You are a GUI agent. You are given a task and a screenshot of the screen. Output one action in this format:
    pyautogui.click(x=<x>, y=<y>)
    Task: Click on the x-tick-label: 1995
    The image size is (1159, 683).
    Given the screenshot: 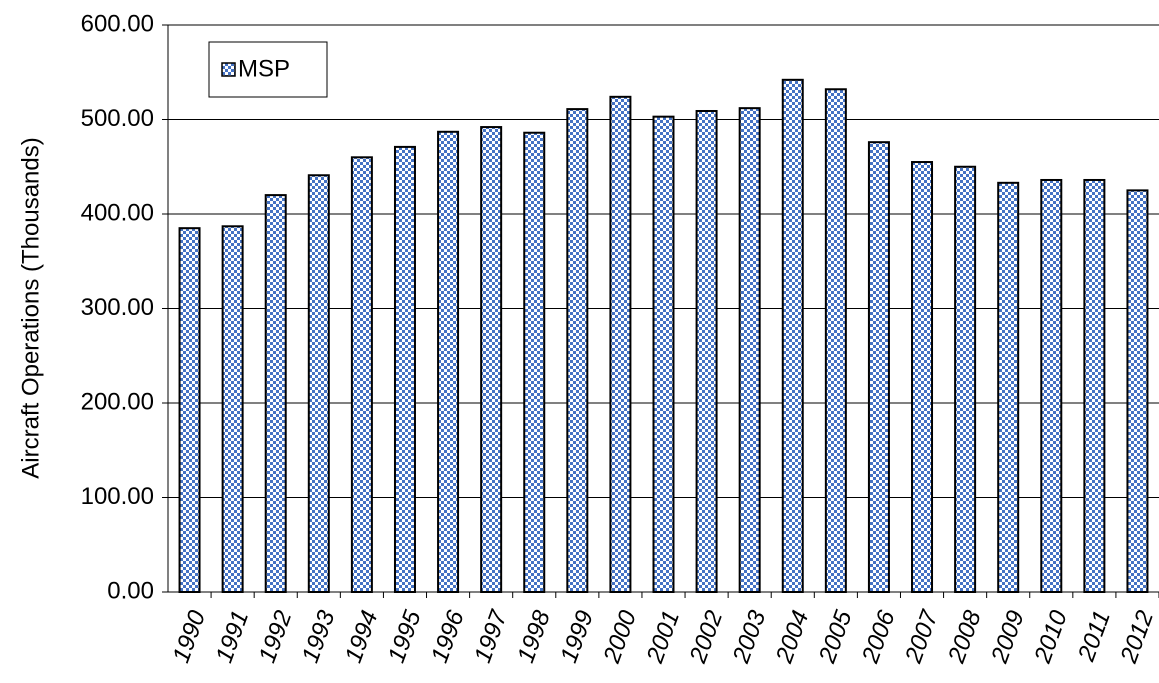 What is the action you would take?
    pyautogui.click(x=405, y=636)
    